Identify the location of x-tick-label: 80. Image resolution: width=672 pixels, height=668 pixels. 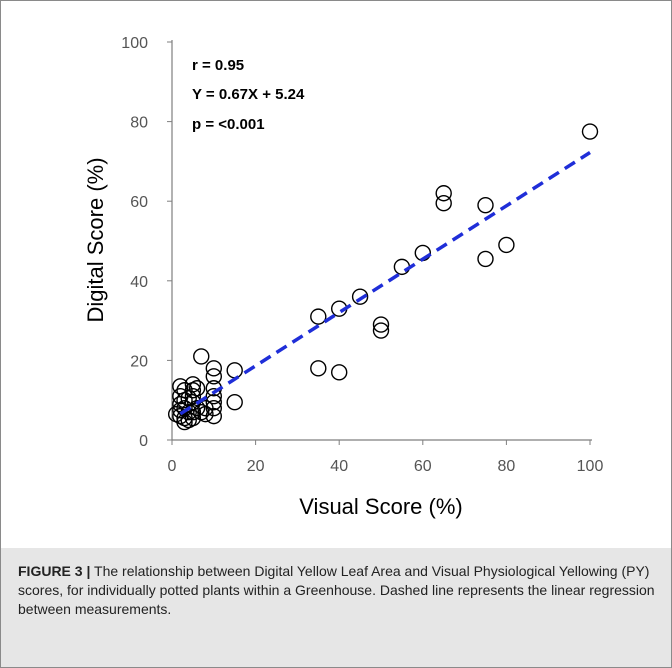
(507, 466).